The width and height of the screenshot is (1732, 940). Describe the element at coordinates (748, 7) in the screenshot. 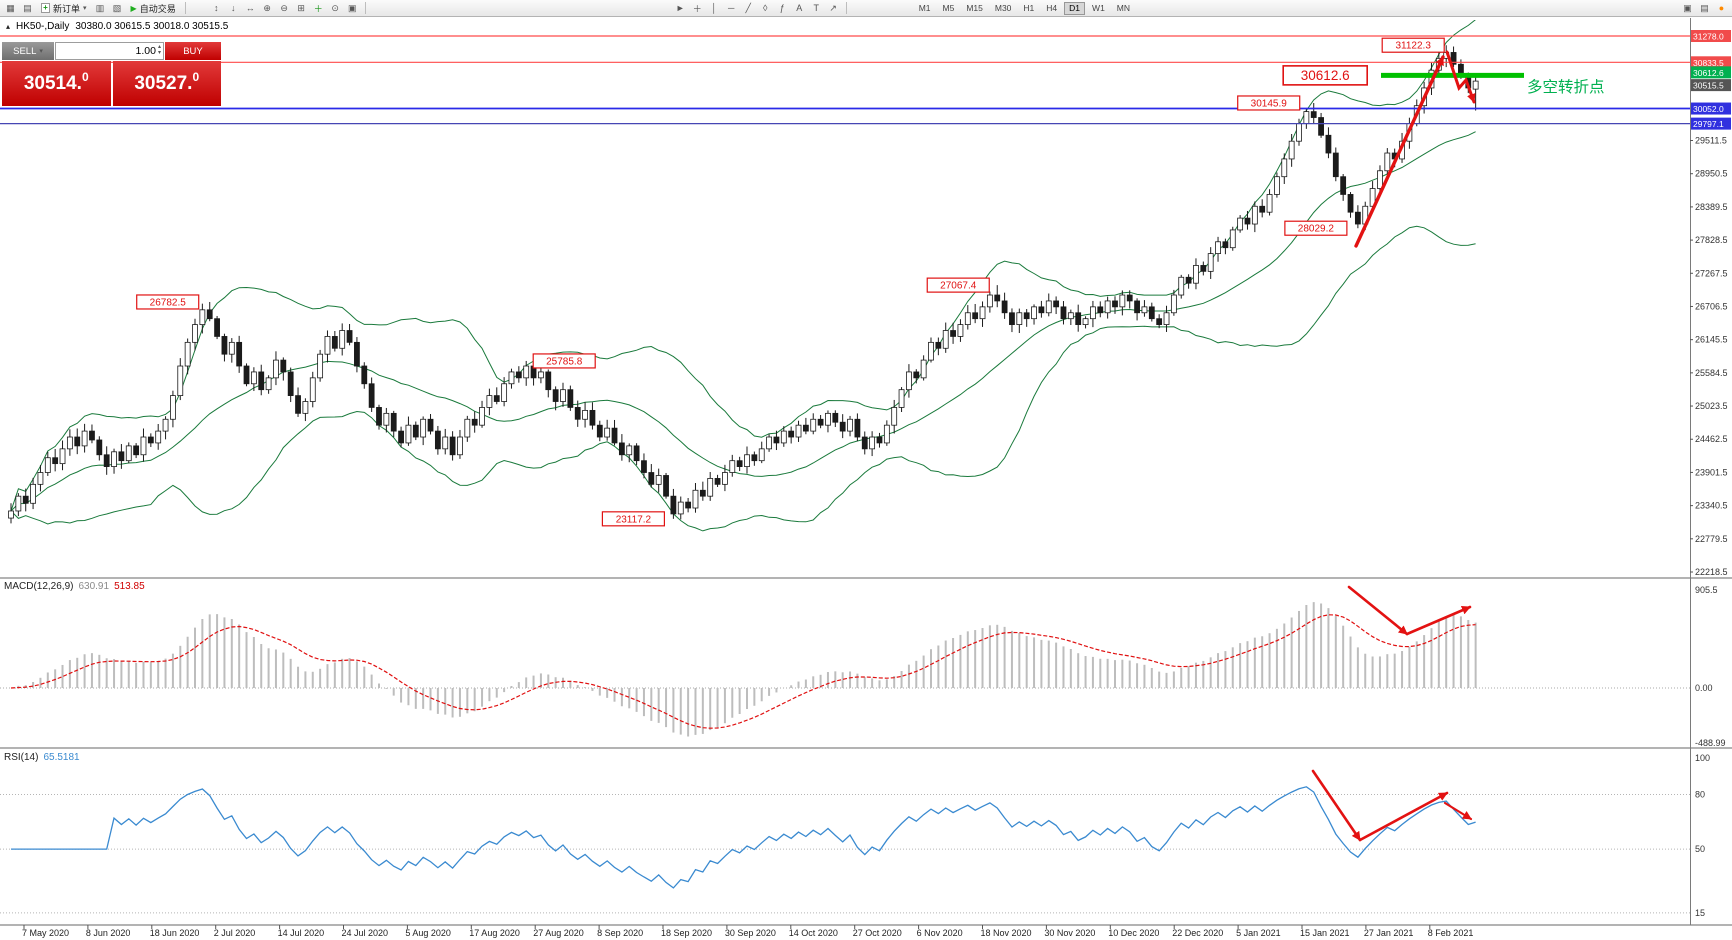

I see `trendline-icon: ╱` at that location.